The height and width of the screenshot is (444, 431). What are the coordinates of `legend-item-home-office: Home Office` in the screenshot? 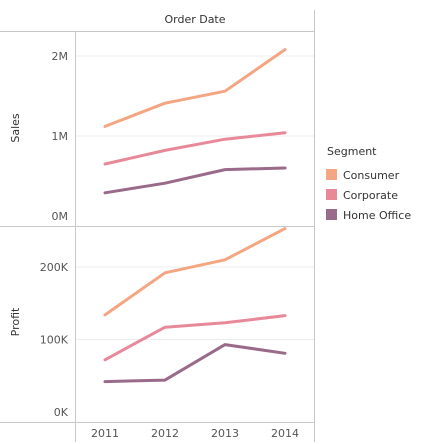 It's located at (368, 215).